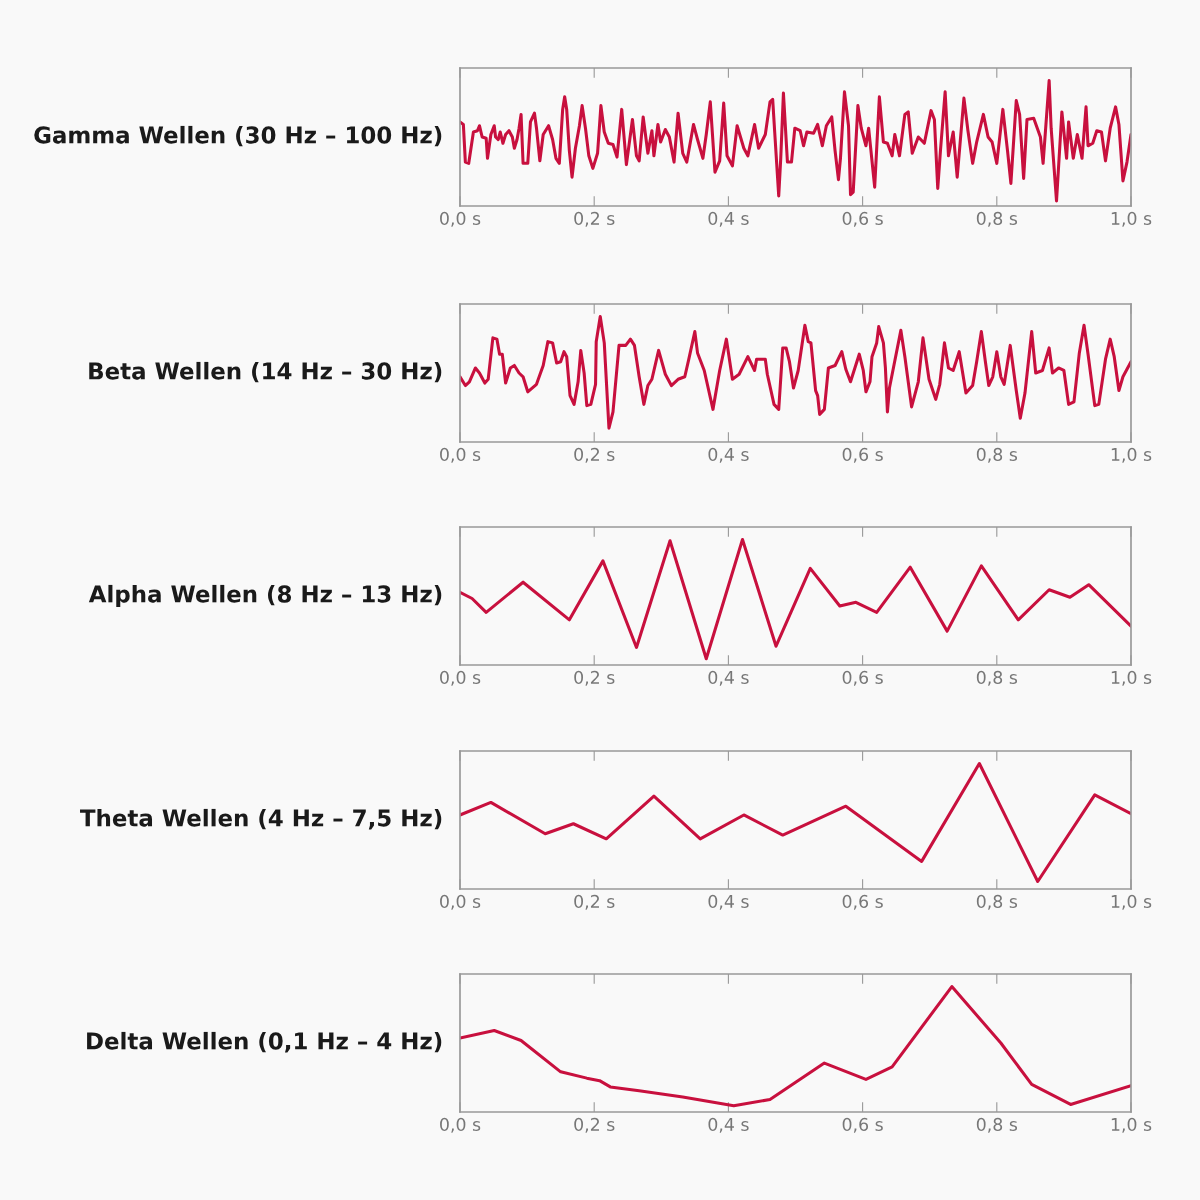 The height and width of the screenshot is (1200, 1200). Describe the element at coordinates (265, 372) in the screenshot. I see `text: Beta Wellen (14 Hz – 30 Hz)` at that location.